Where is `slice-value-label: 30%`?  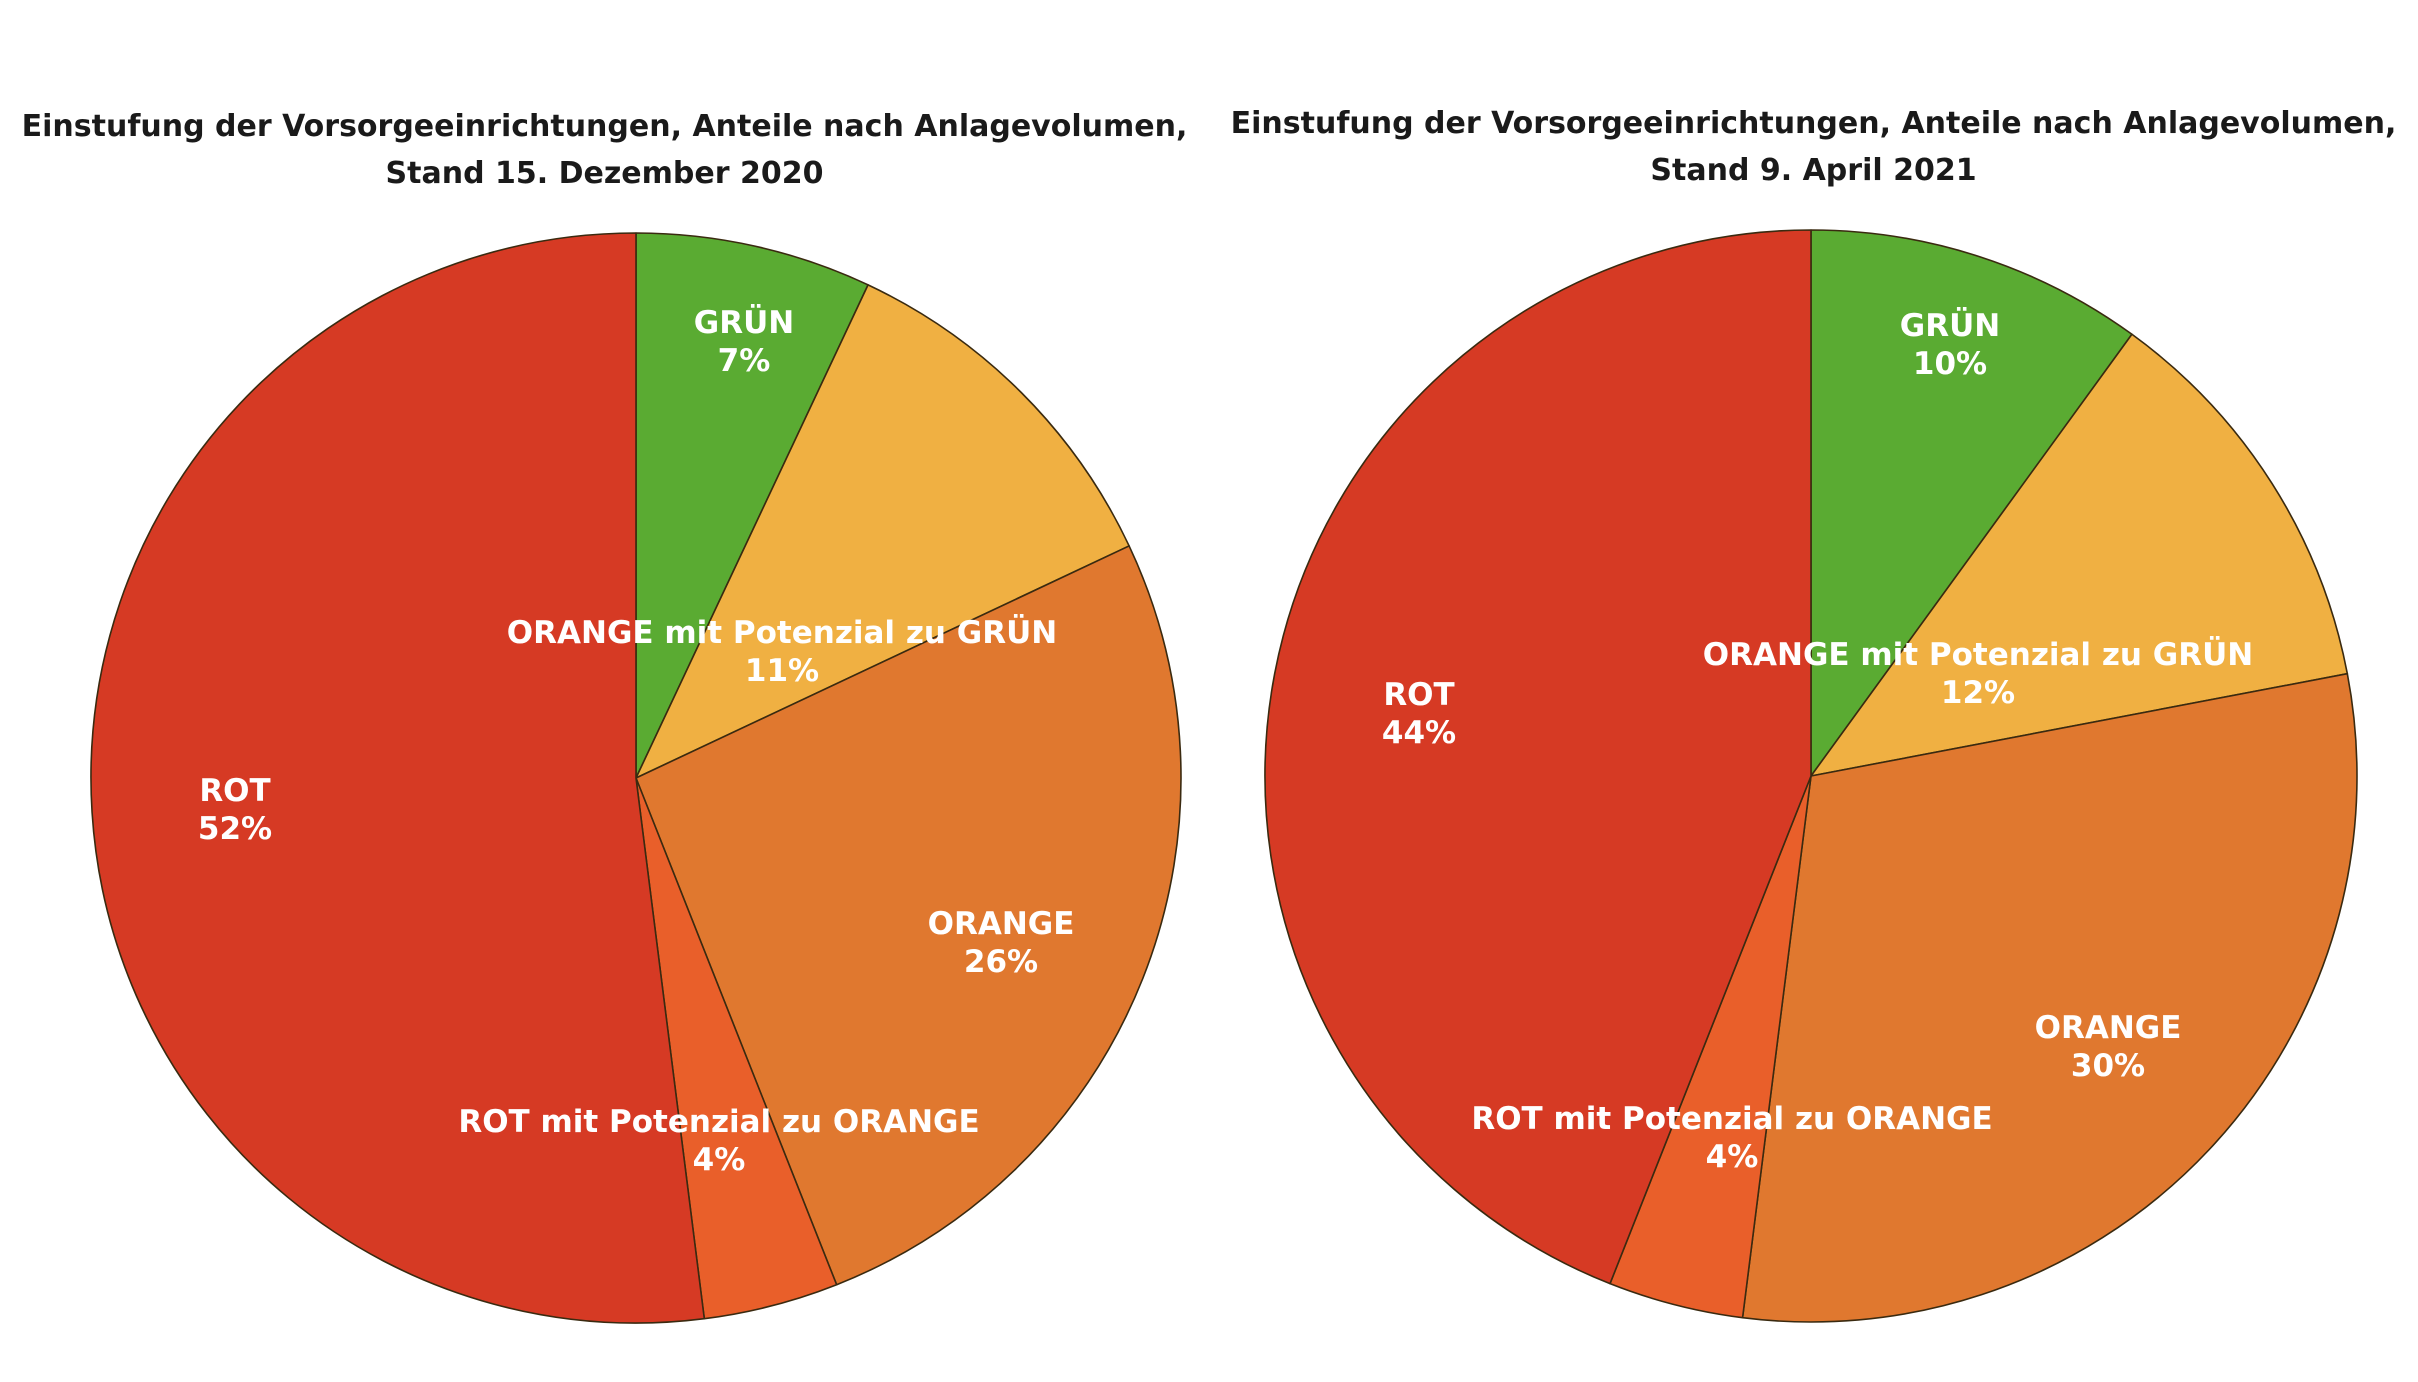
slice-value-label: 30% is located at coordinates (2108, 1066).